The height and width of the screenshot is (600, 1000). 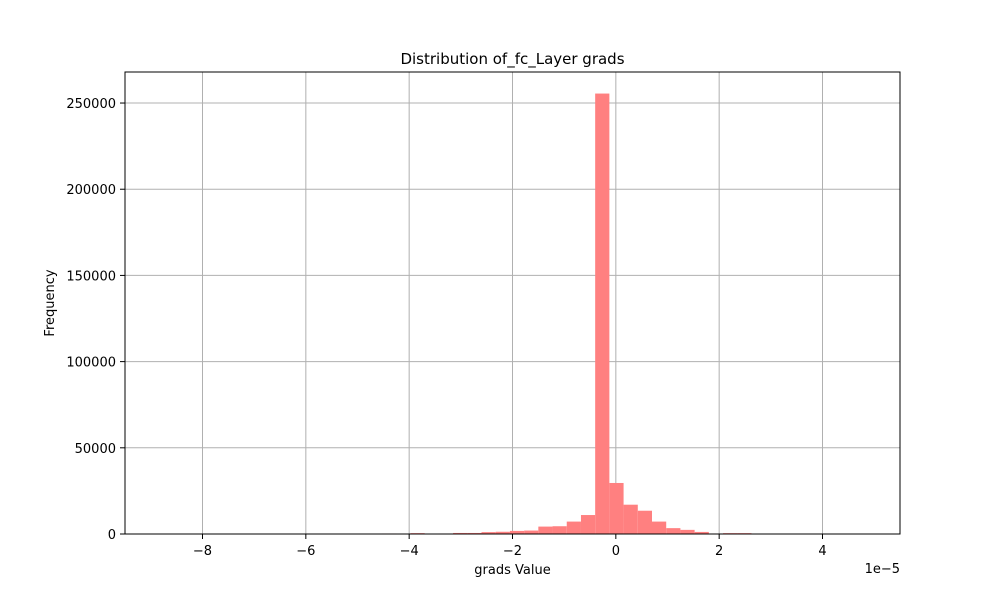 I want to click on x-tick-label: −4, so click(x=409, y=551).